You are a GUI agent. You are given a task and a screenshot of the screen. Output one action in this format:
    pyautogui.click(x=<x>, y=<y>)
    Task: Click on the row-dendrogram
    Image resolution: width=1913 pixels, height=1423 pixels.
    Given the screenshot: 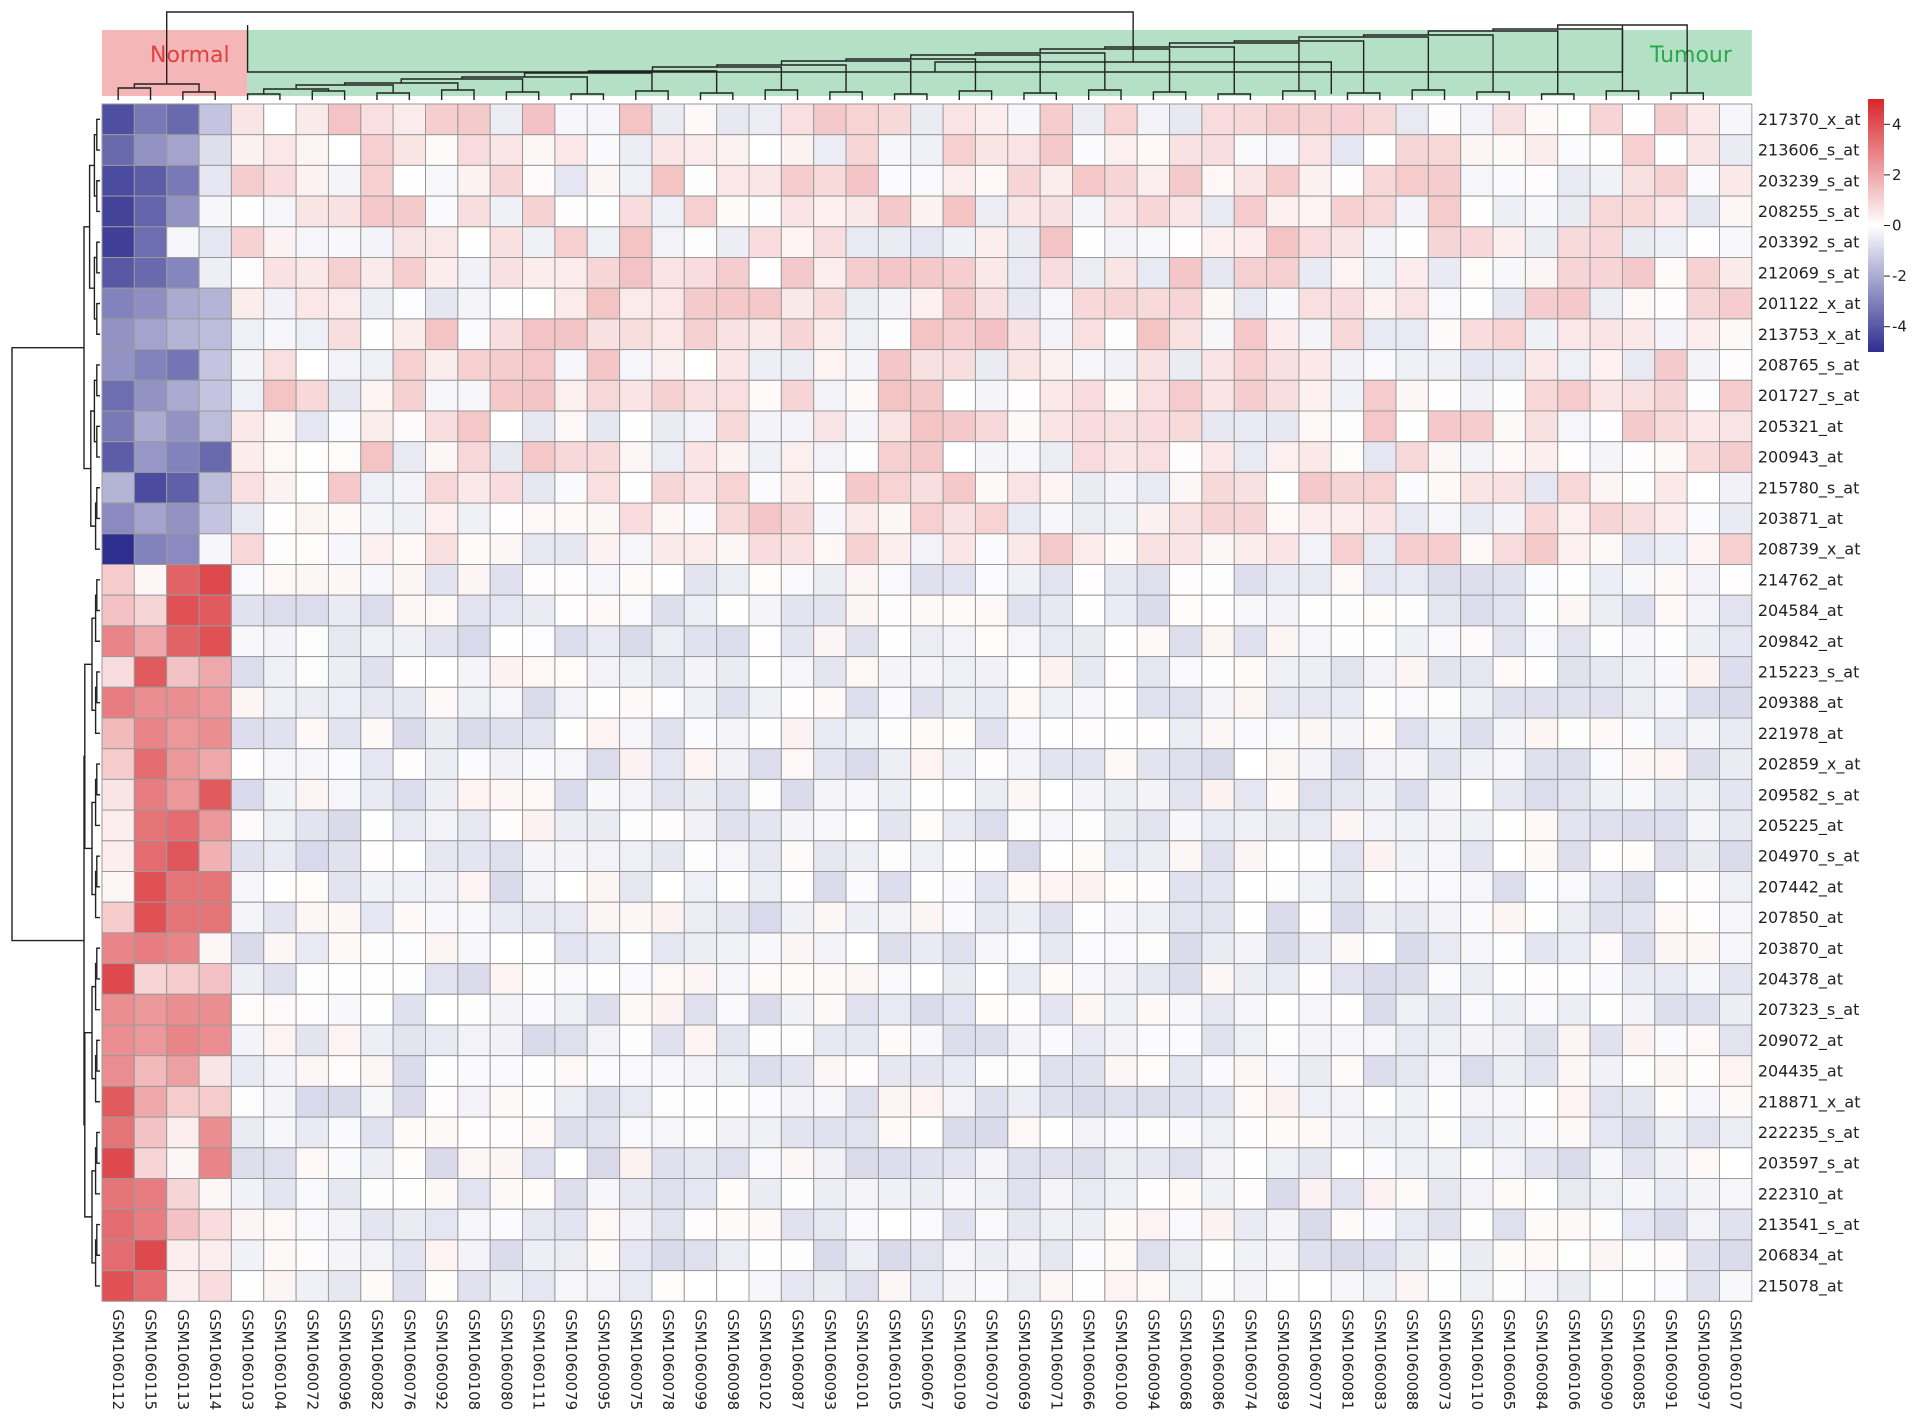 What is the action you would take?
    pyautogui.click(x=55, y=702)
    